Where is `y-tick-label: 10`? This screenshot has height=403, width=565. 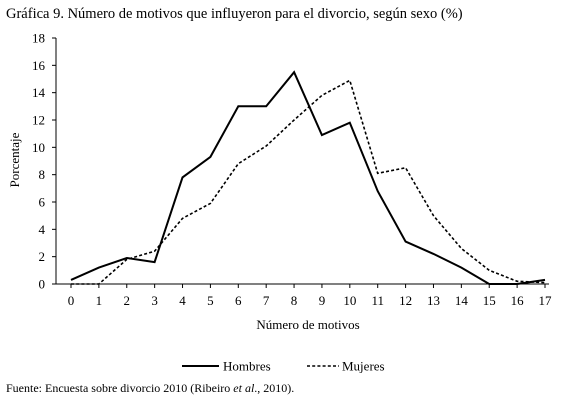
y-tick-label: 10 is located at coordinates (38, 147).